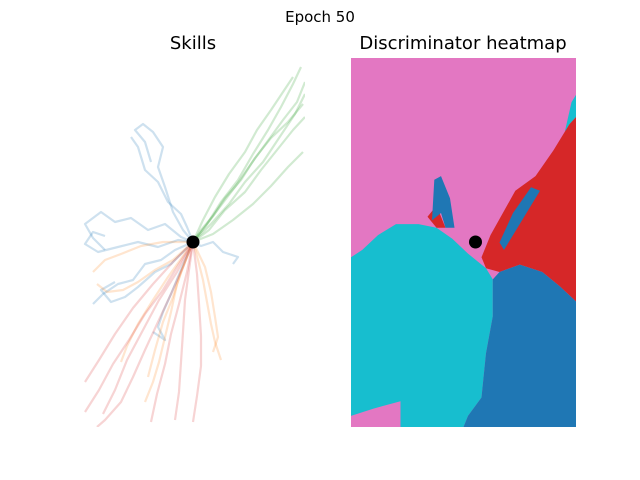 This screenshot has width=640, height=480. Describe the element at coordinates (463, 158) in the screenshot. I see `heatmap-region-pink` at that location.